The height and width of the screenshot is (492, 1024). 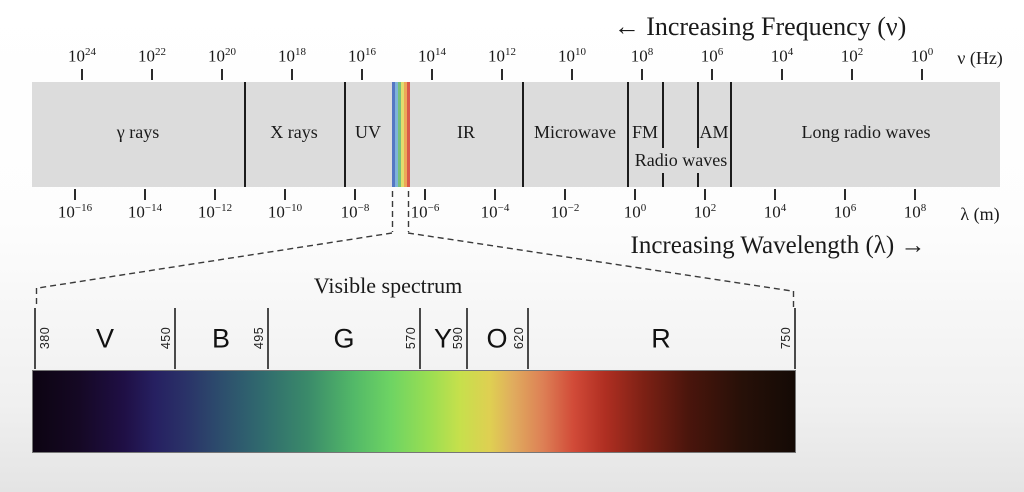 I want to click on wavelength-exponent: −12, so click(x=223, y=208).